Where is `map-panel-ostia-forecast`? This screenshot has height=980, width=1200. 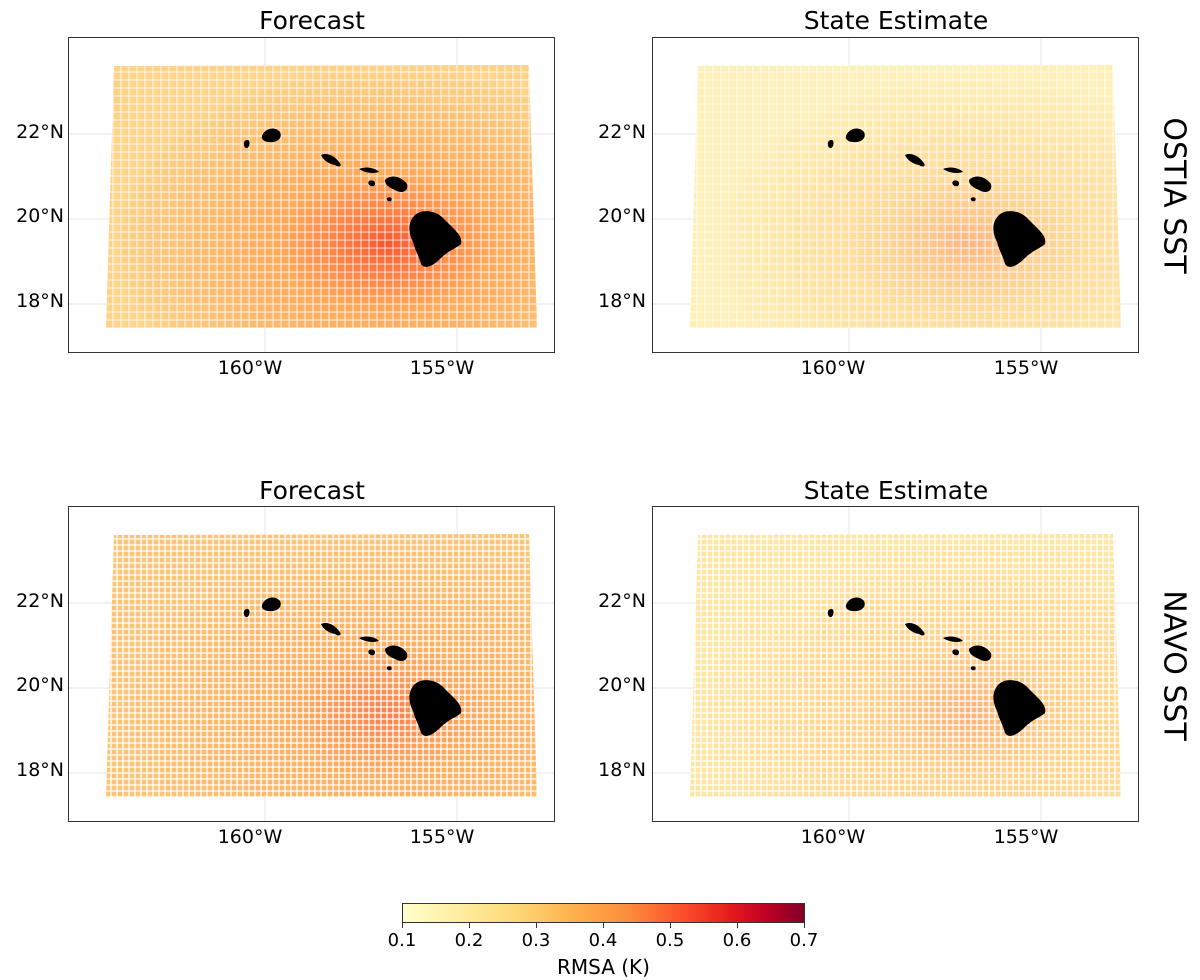
map-panel-ostia-forecast is located at coordinates (311, 195).